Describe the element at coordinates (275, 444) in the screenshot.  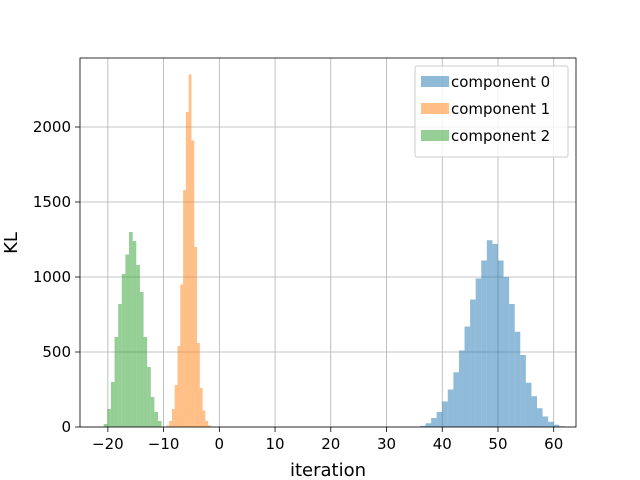
I see `x-tick-label: 10` at that location.